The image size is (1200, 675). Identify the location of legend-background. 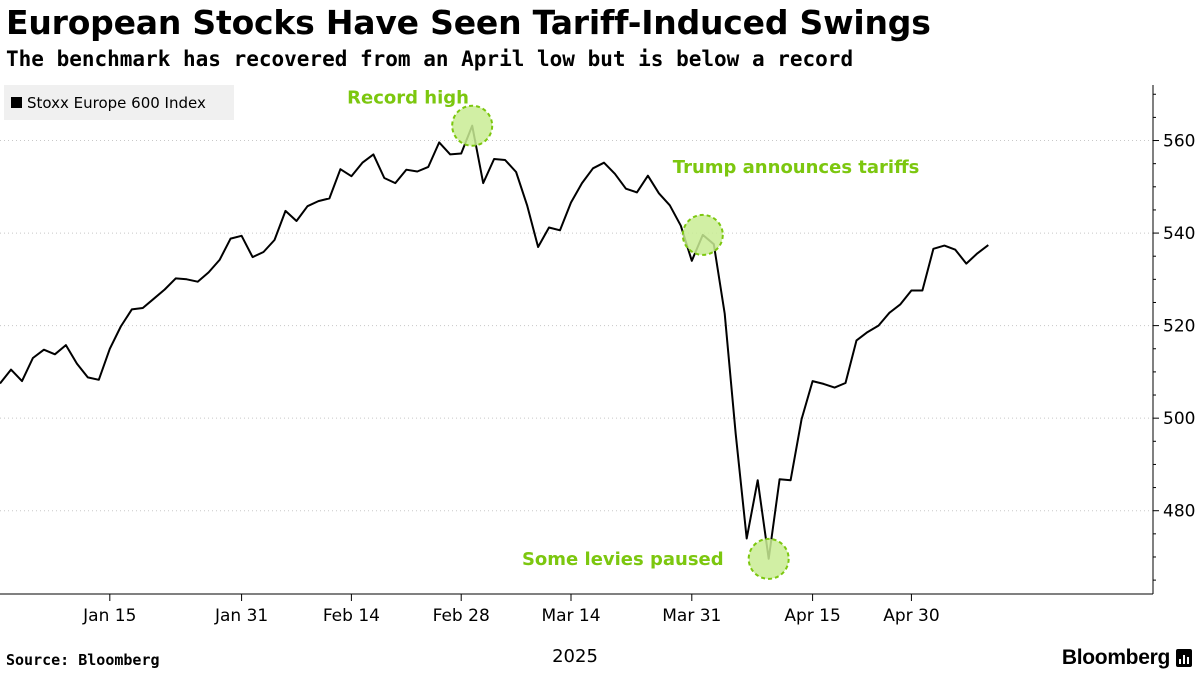
(119, 102).